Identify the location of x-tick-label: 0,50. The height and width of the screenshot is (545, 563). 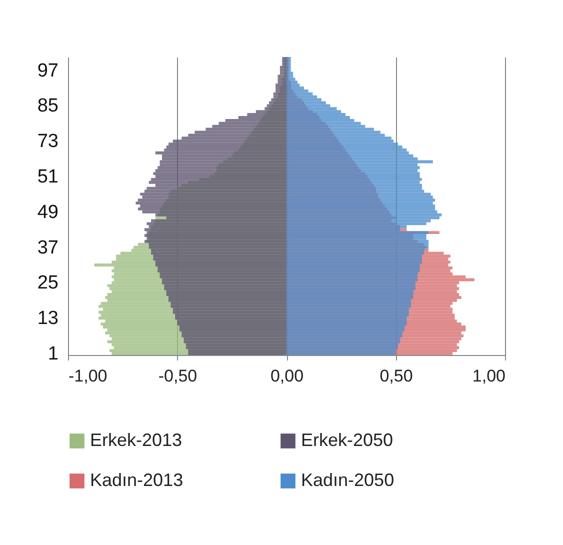
(396, 376).